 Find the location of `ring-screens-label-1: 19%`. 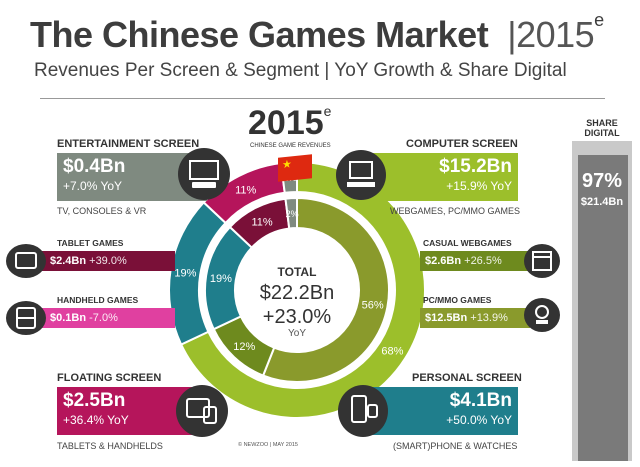

ring-screens-label-1: 19% is located at coordinates (185, 273).